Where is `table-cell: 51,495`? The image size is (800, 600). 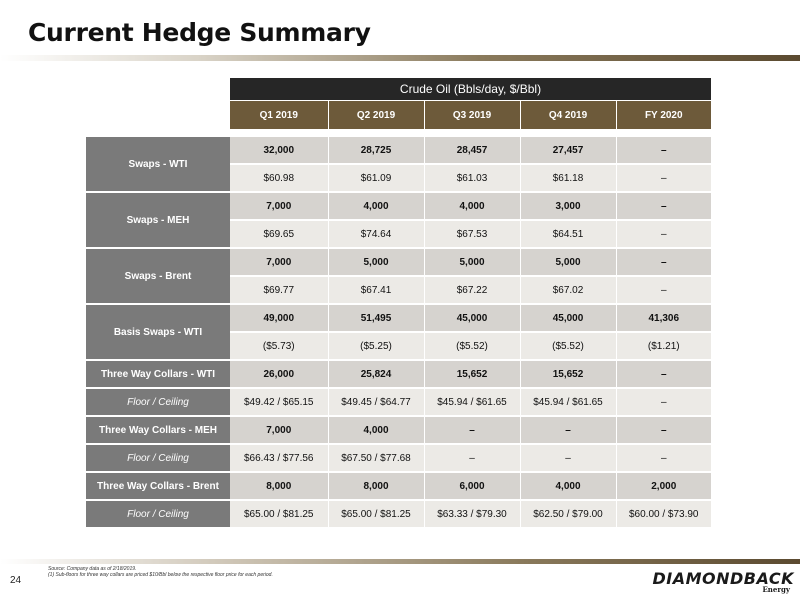
table-cell: 51,495 is located at coordinates (376, 318).